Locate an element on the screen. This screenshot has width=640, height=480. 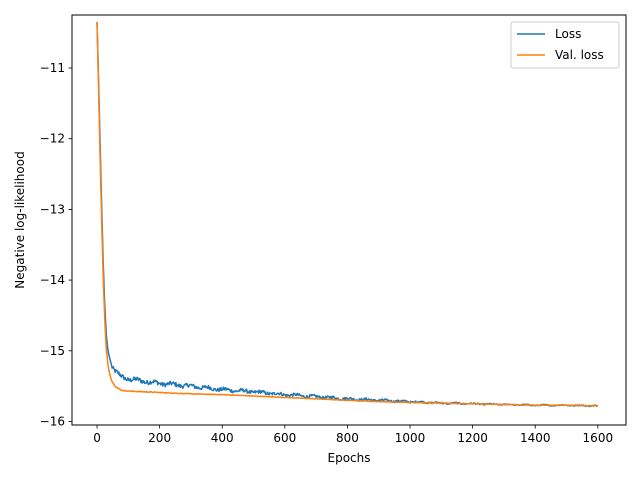
y-tick-label: −14 is located at coordinates (52, 280).